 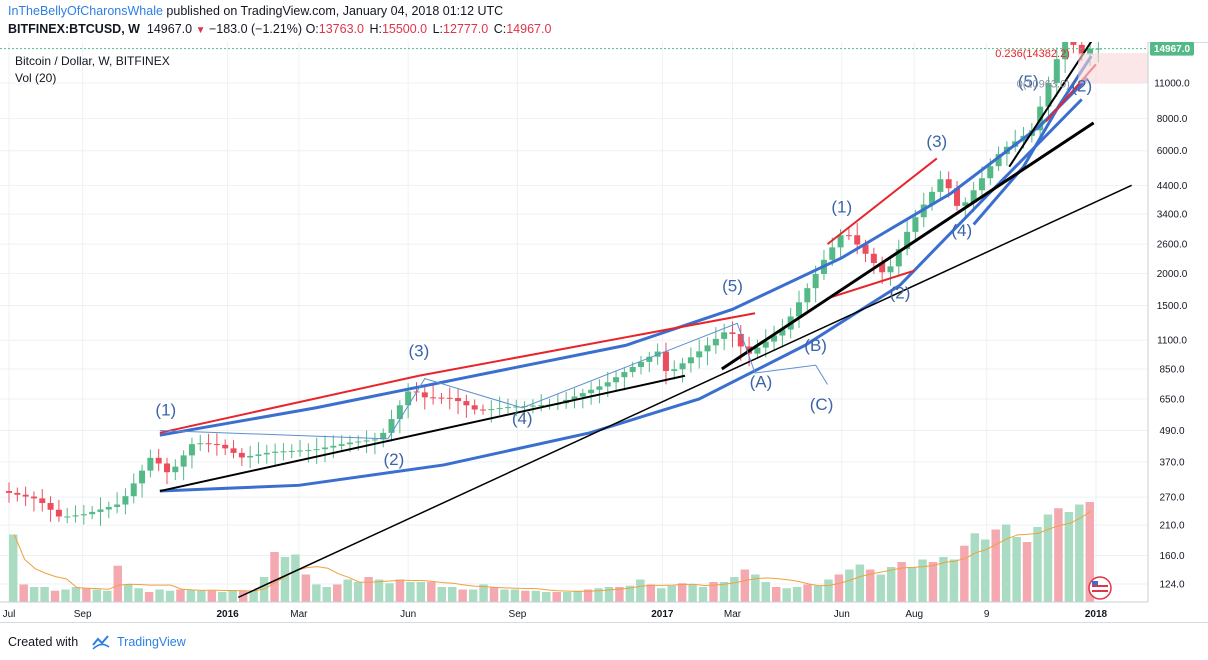 What do you see at coordinates (493, 381) in the screenshot?
I see `wave-path` at bounding box center [493, 381].